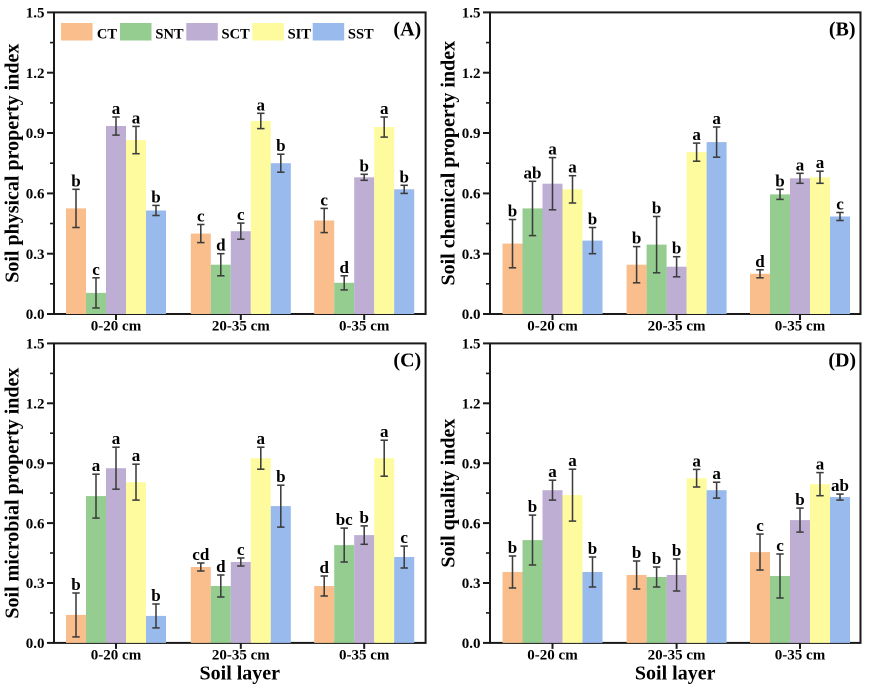 The image size is (874, 693). What do you see at coordinates (201, 554) in the screenshot?
I see `svg-text: cd` at bounding box center [201, 554].